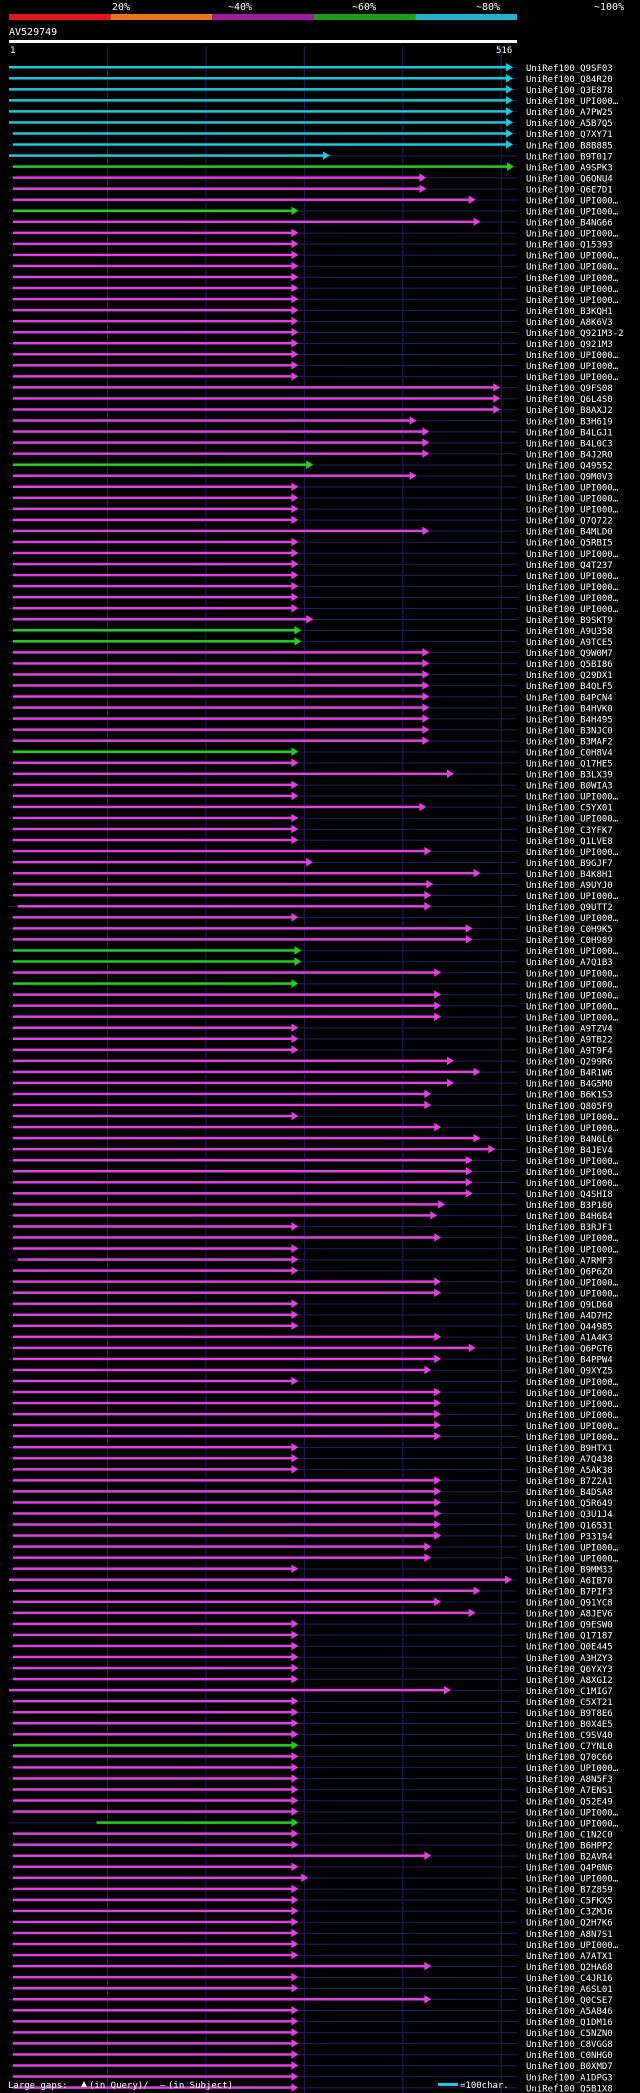  Describe the element at coordinates (311, 2022) in the screenshot. I see `hit-row: UniRef100_Q1DM16` at that location.